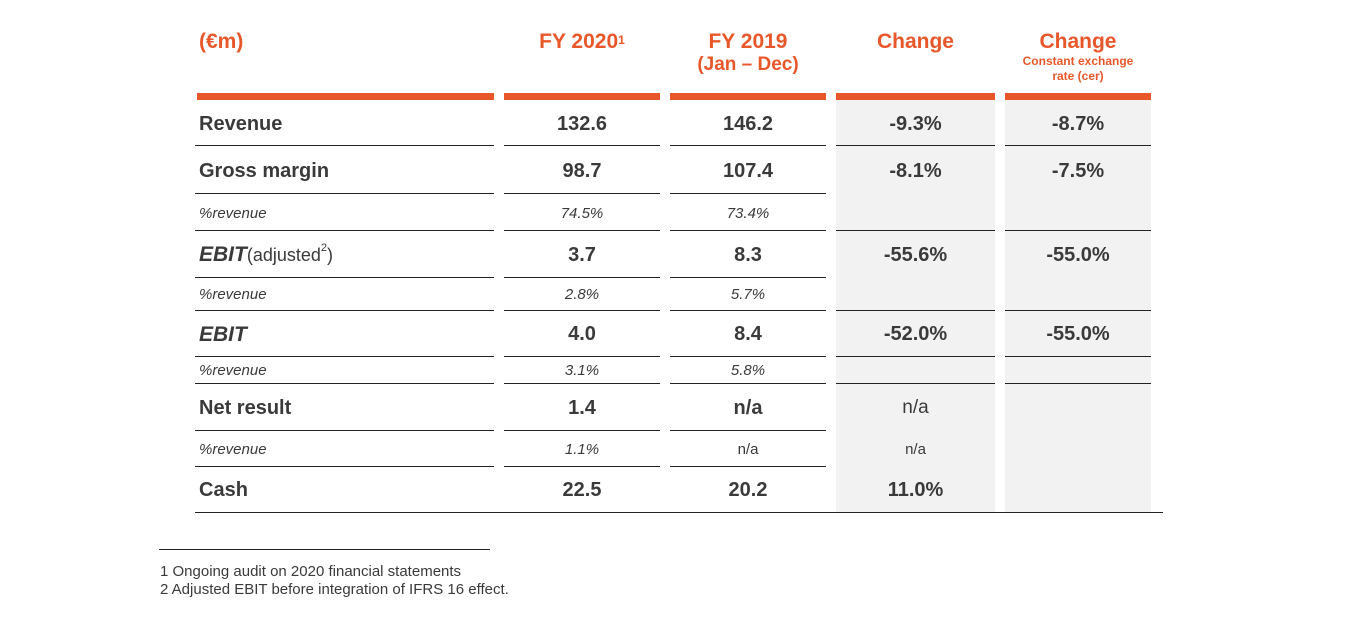  Describe the element at coordinates (579, 41) in the screenshot. I see `header-fy2020-label: FY 2020` at that location.